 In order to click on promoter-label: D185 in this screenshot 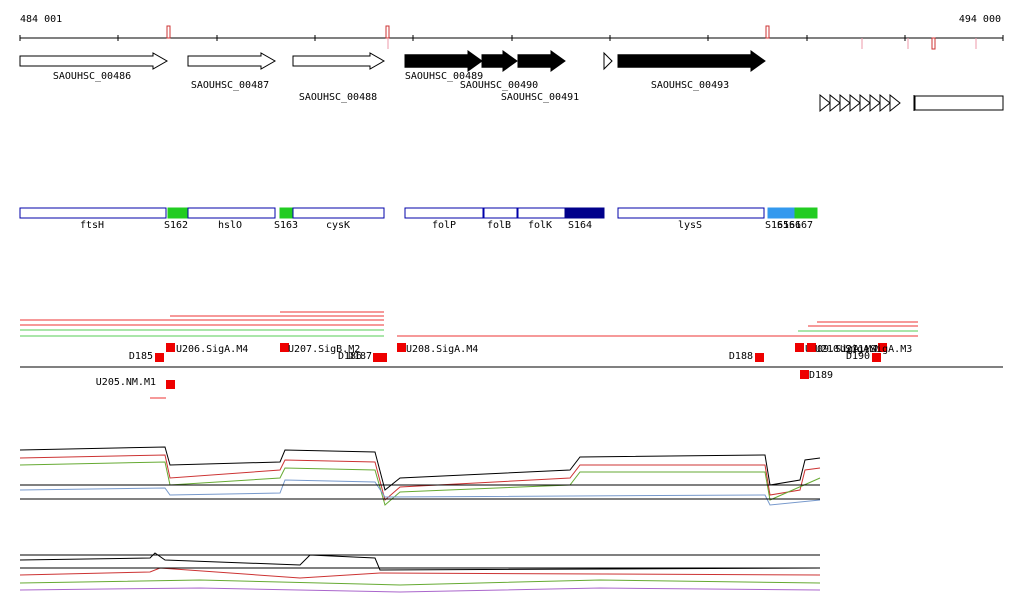, I will do `click(141, 356)`.